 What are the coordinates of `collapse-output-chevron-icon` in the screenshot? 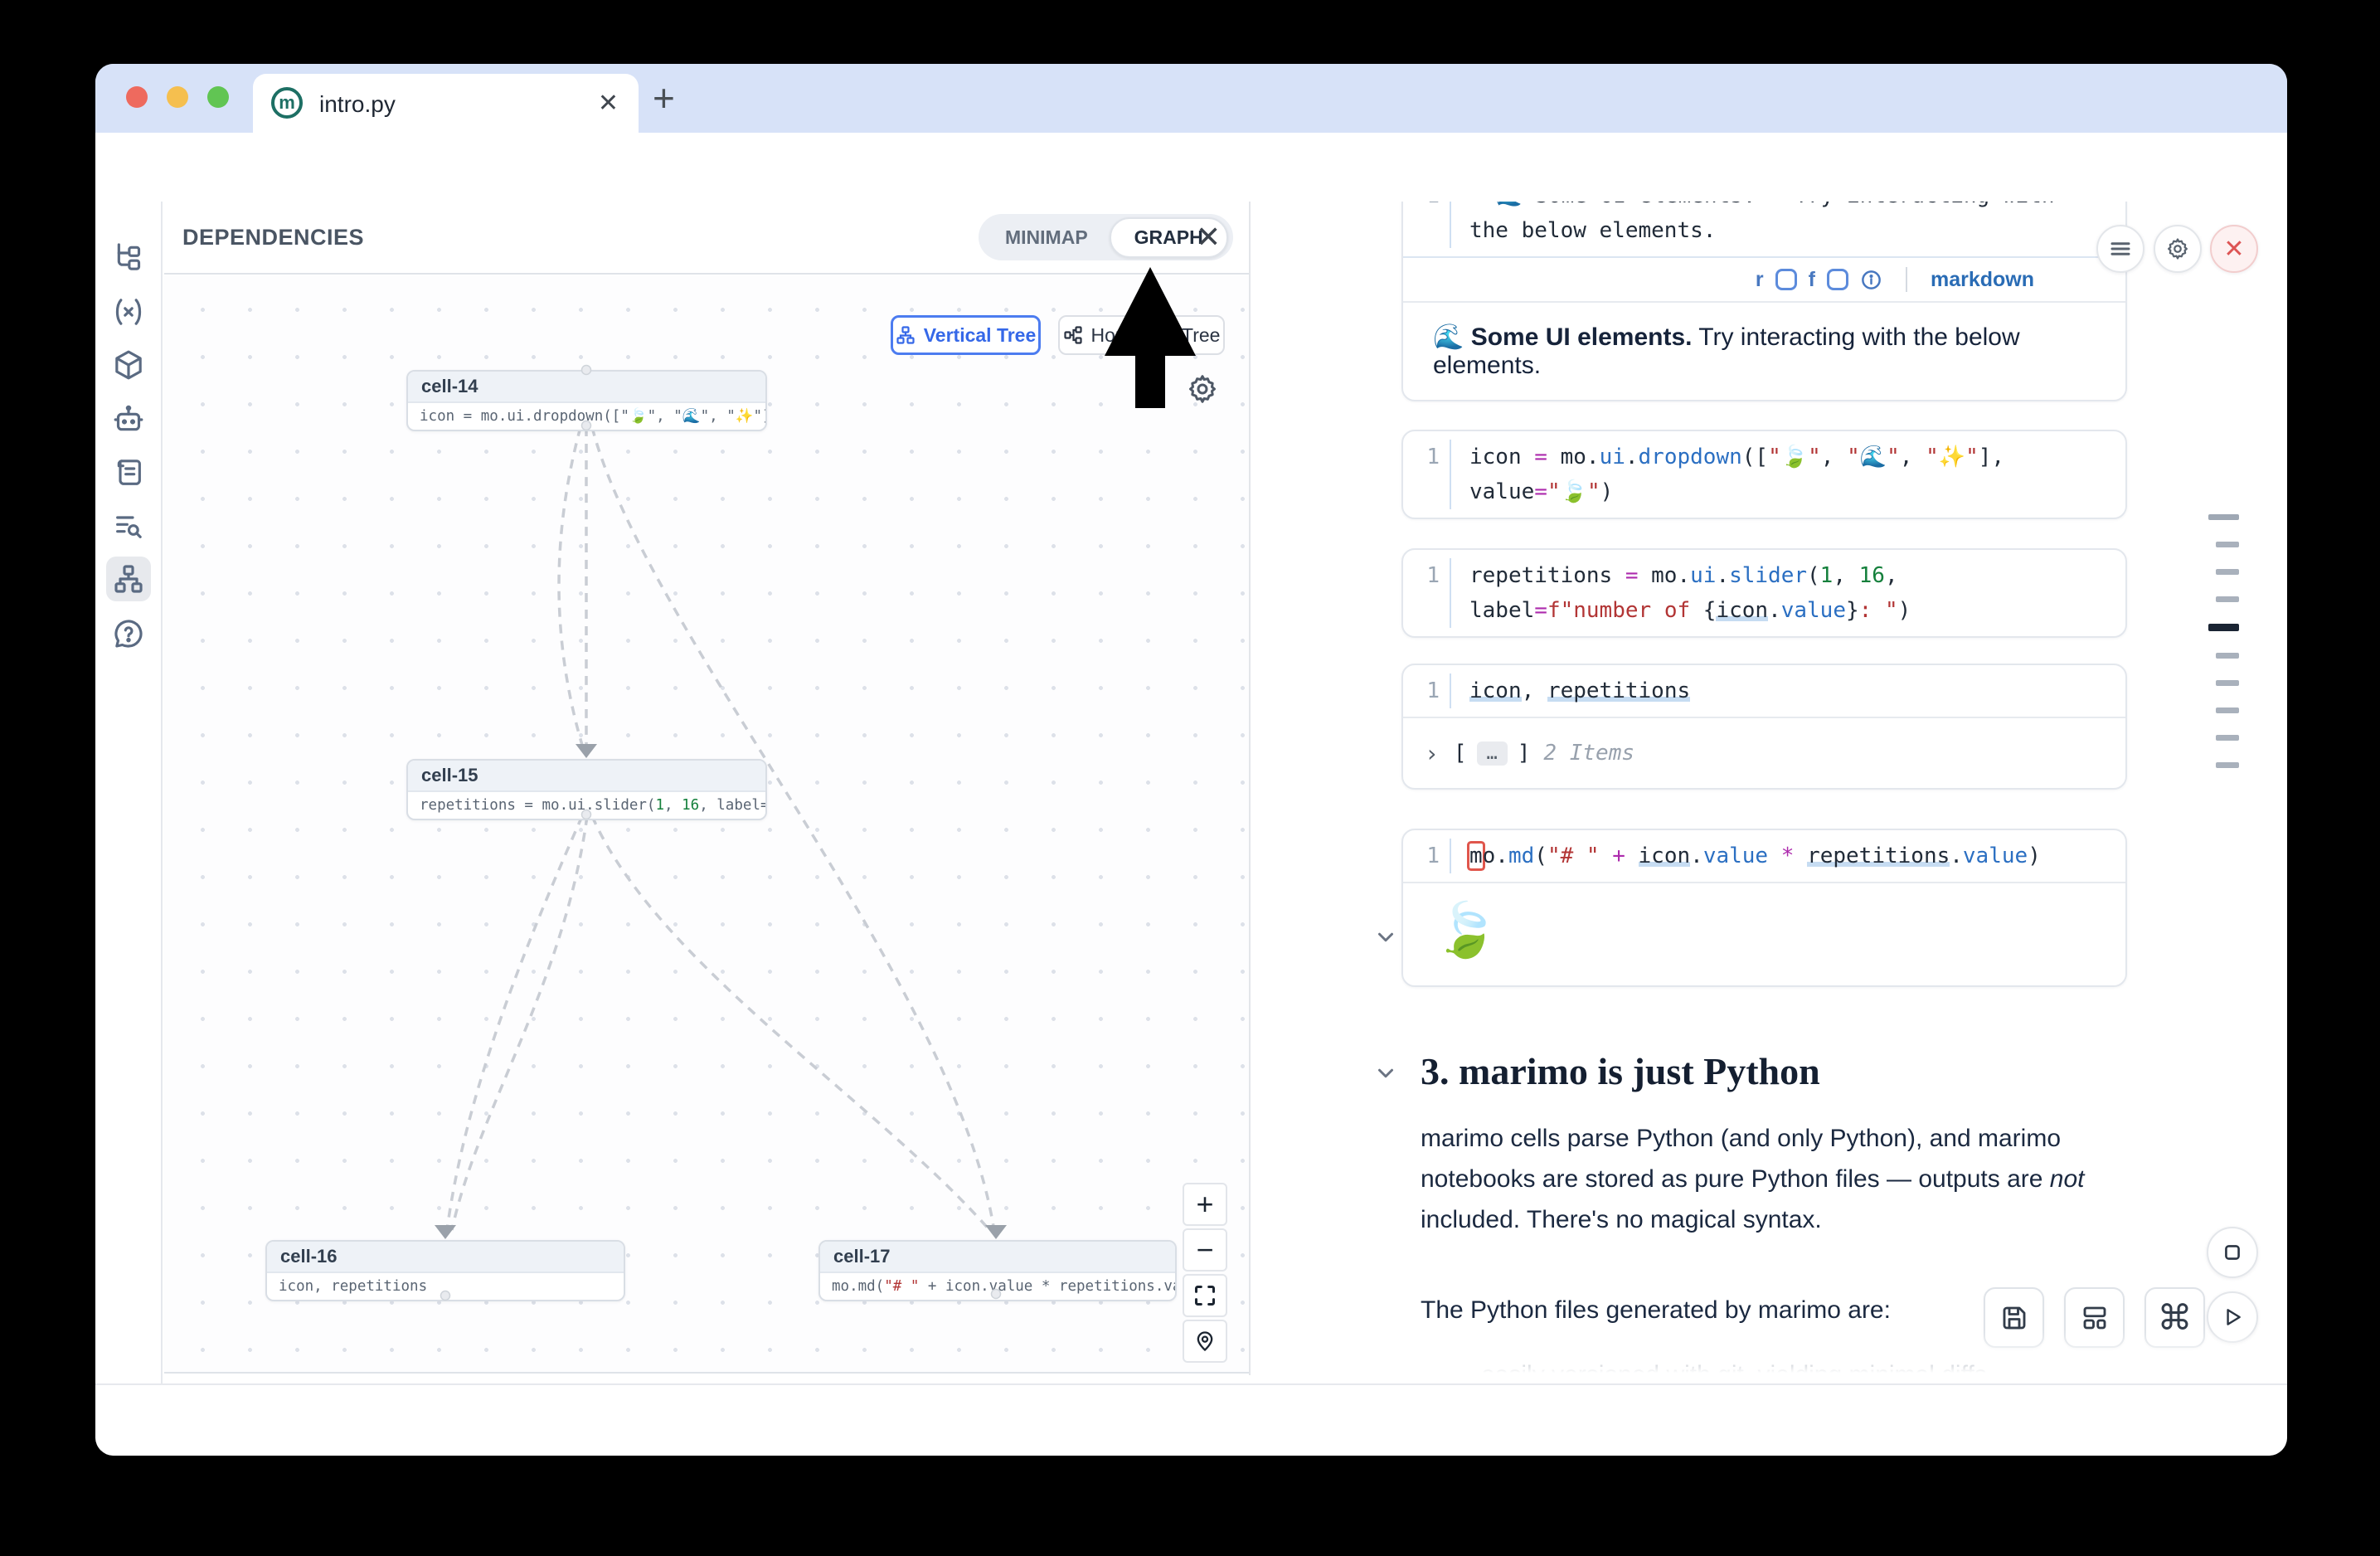 It's located at (1385, 937).